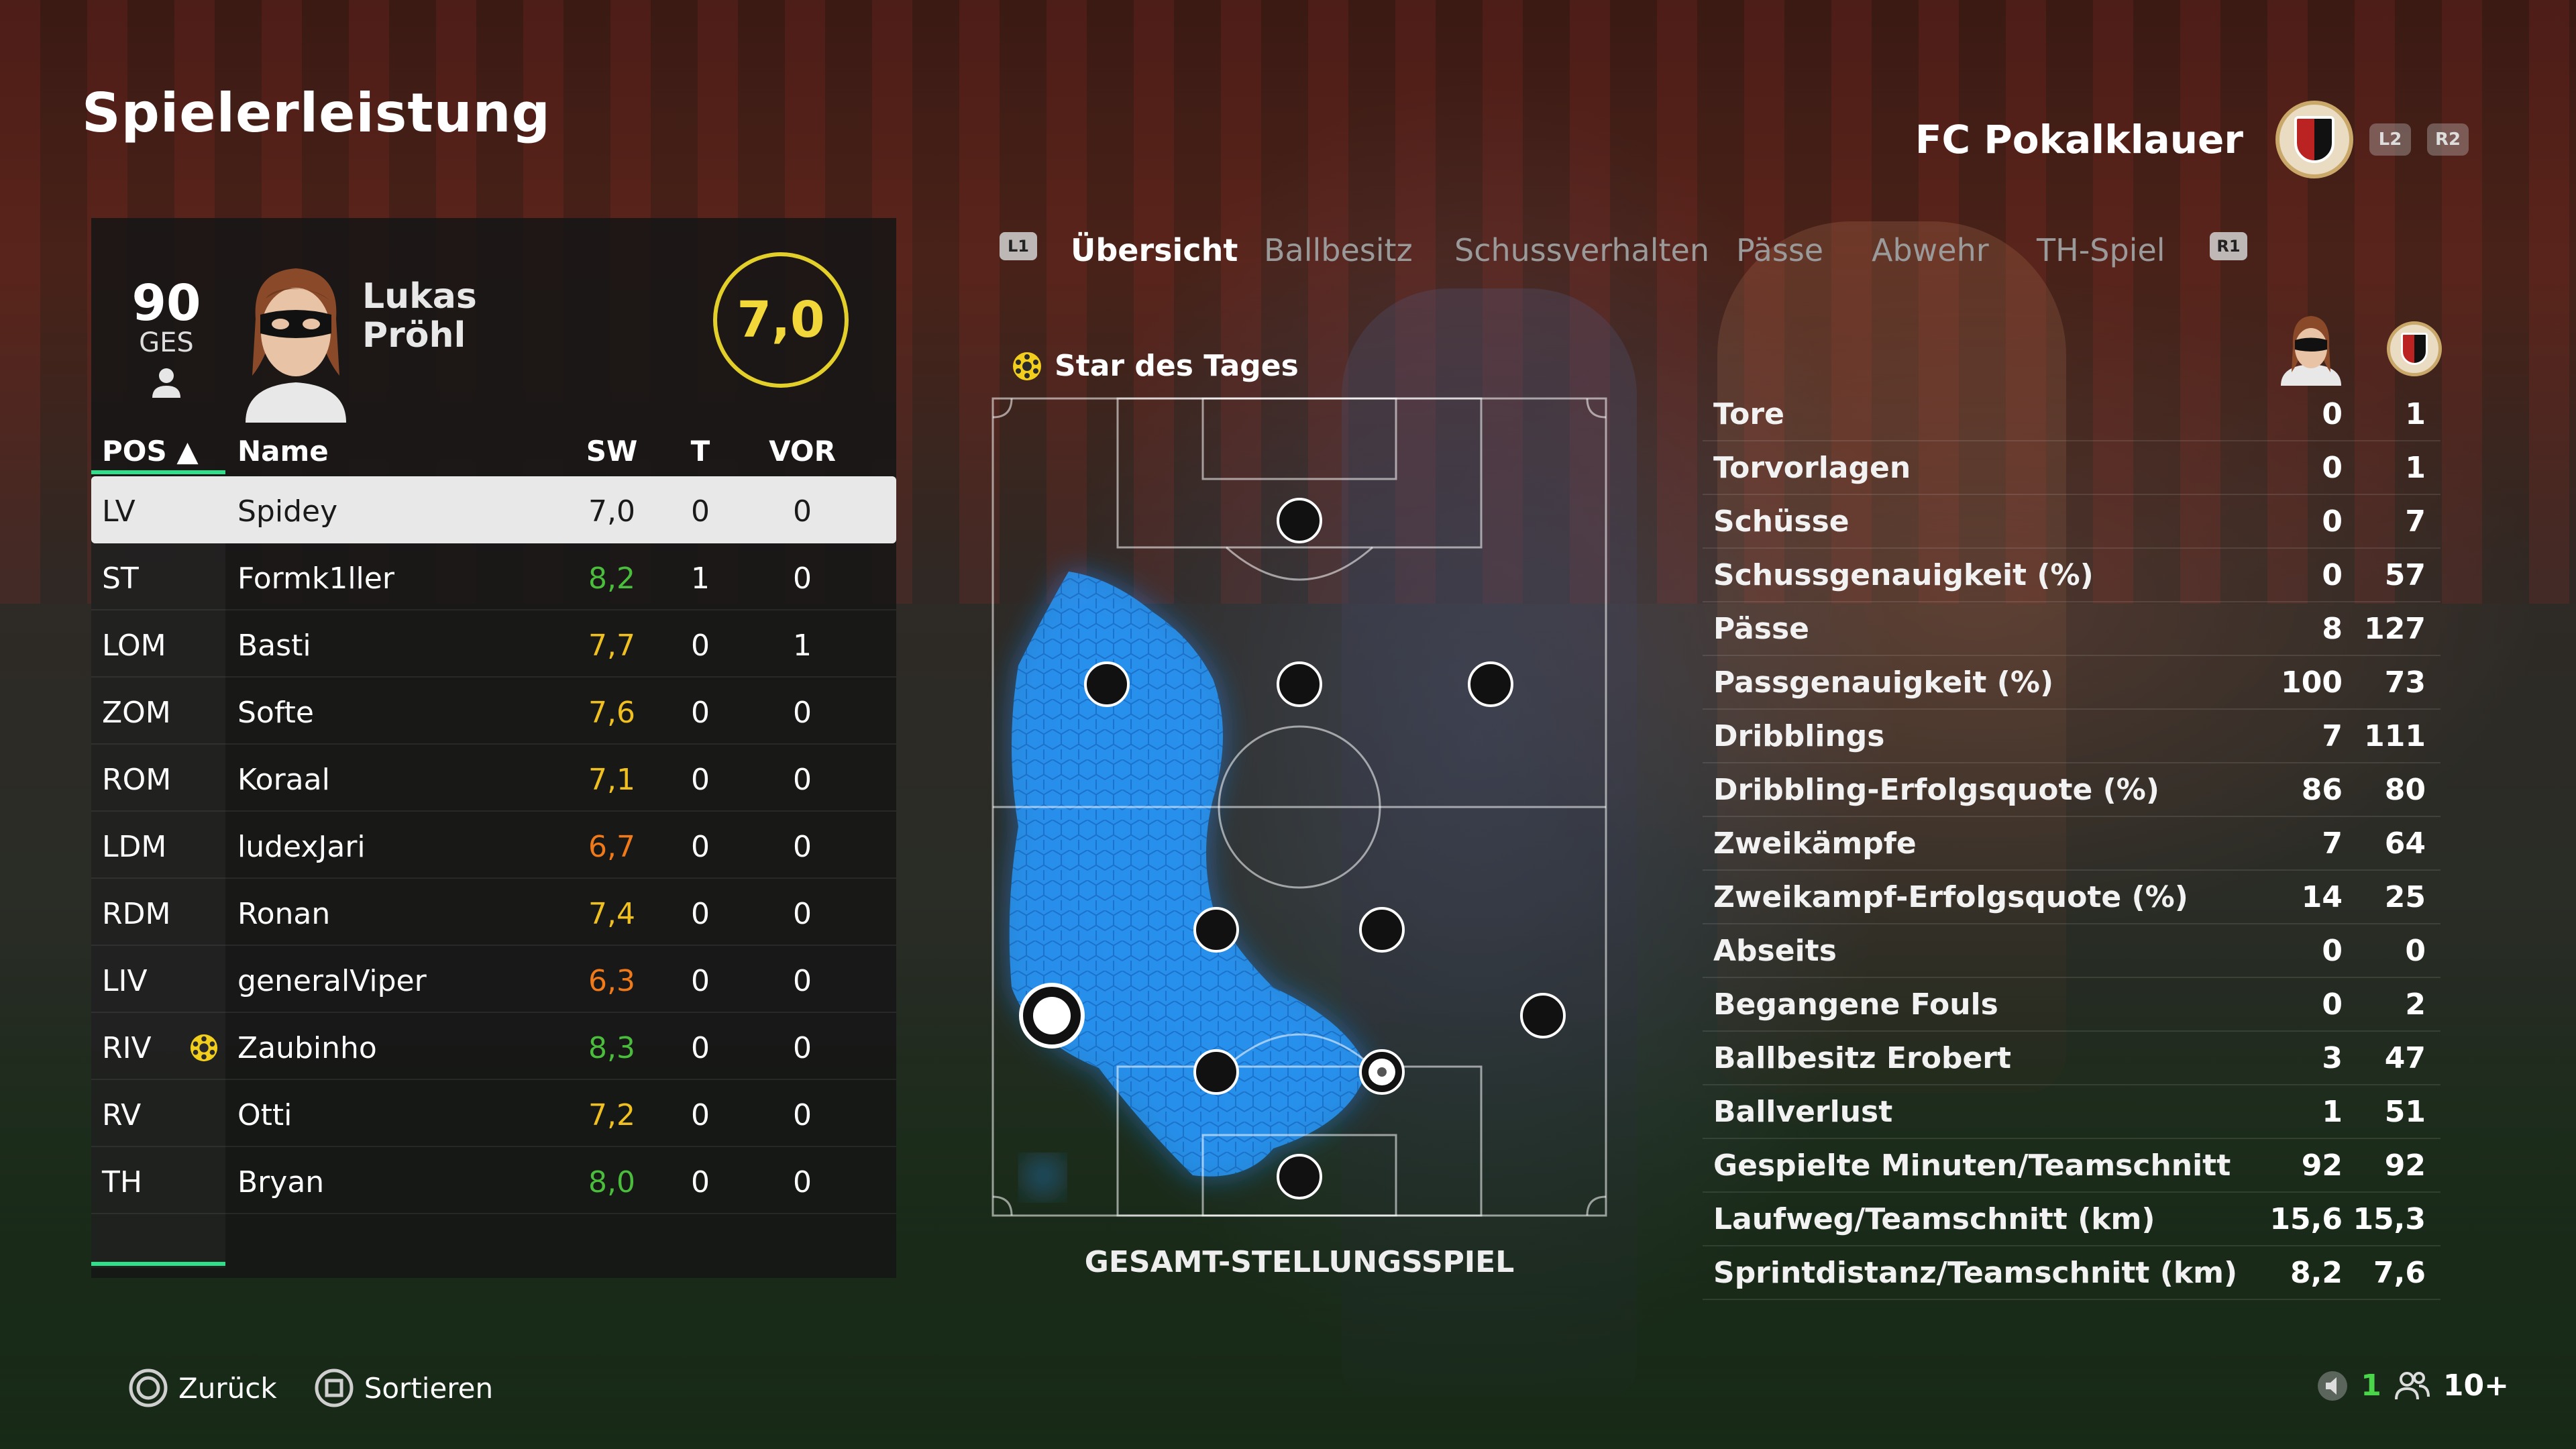  Describe the element at coordinates (493, 576) in the screenshot. I see `table-row: ST Formk1ller 8,2 1 0` at that location.